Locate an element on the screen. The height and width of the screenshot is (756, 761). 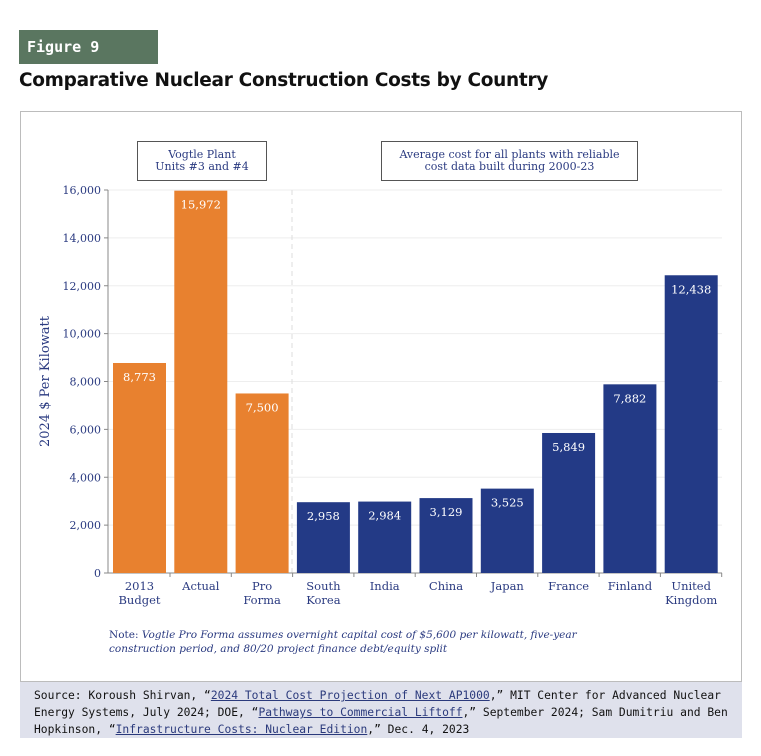
bar-india is located at coordinates (385, 537).